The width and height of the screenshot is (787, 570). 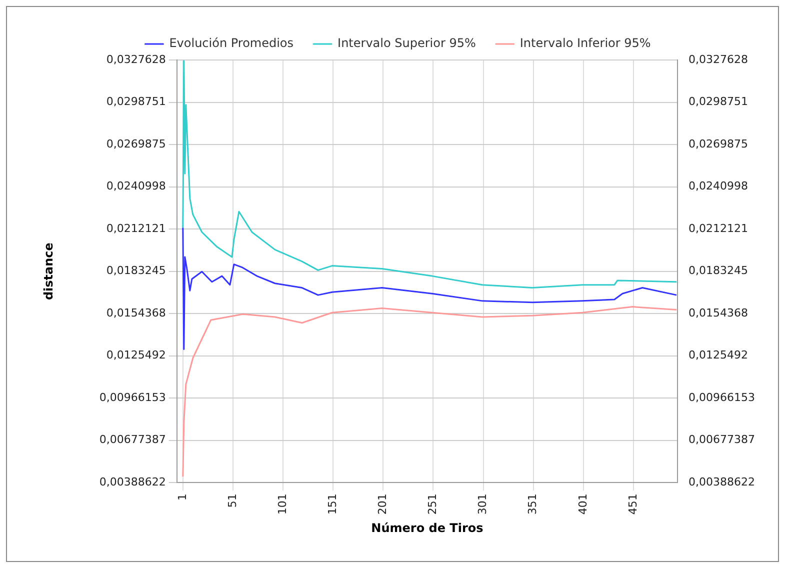 What do you see at coordinates (136, 355) in the screenshot?
I see `y-tick-label: 0,0125492` at bounding box center [136, 355].